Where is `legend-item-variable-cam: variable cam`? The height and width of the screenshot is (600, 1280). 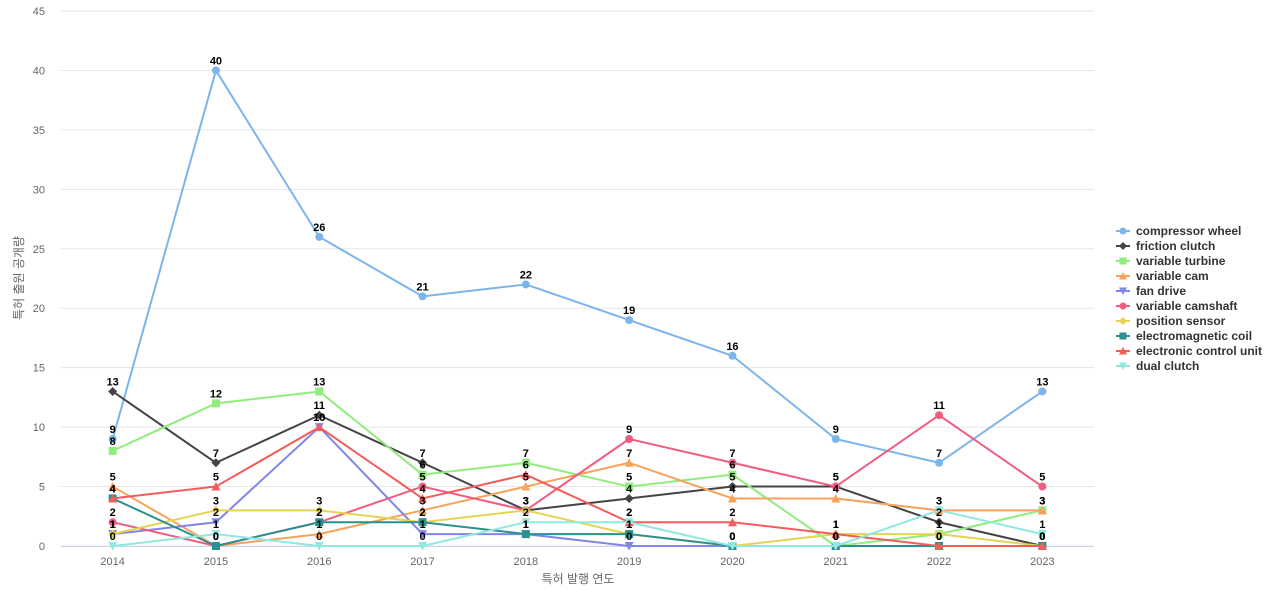 legend-item-variable-cam: variable cam is located at coordinates (1162, 276).